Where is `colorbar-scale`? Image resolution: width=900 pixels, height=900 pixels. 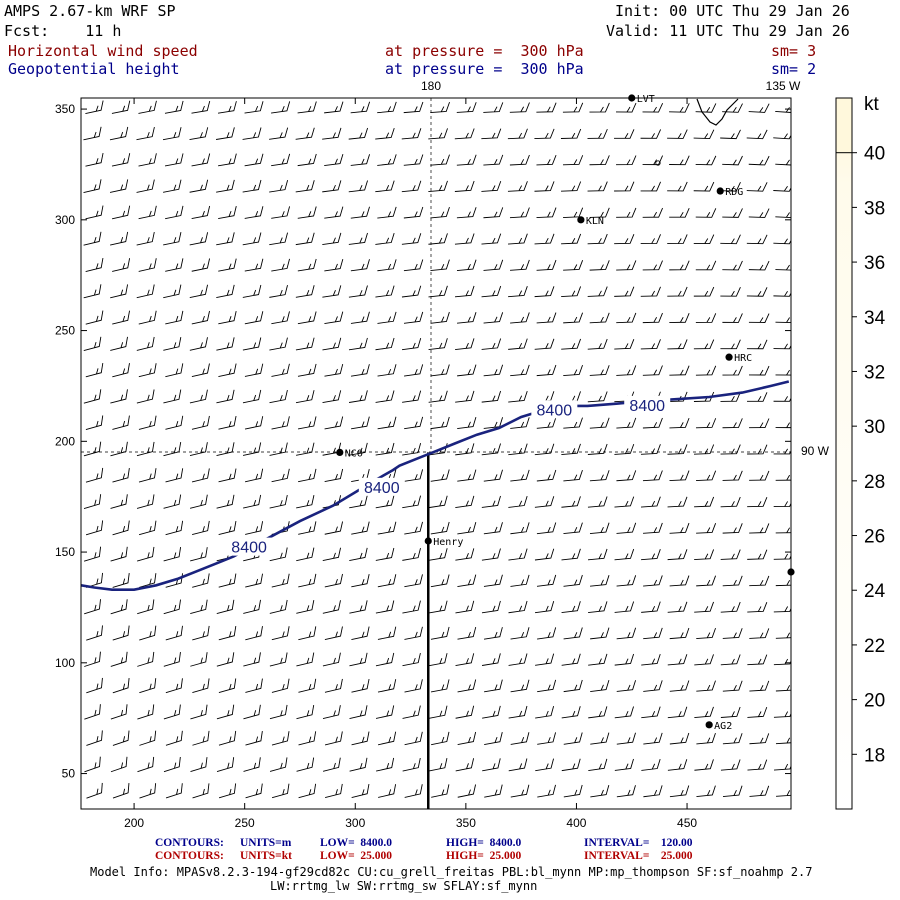 colorbar-scale is located at coordinates (844, 453).